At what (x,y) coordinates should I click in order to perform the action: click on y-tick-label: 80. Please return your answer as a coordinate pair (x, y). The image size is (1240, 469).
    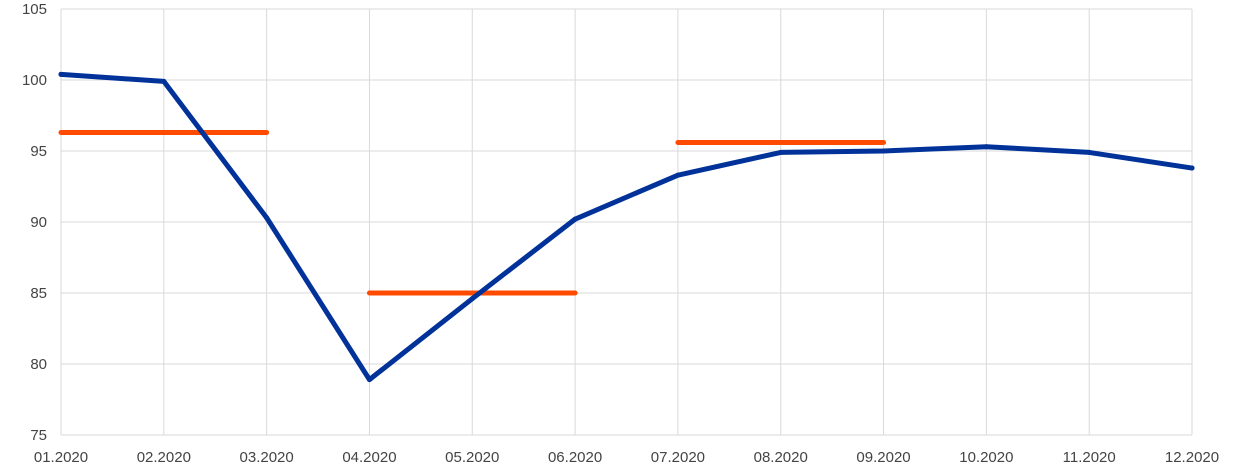
    Looking at the image, I should click on (38, 364).